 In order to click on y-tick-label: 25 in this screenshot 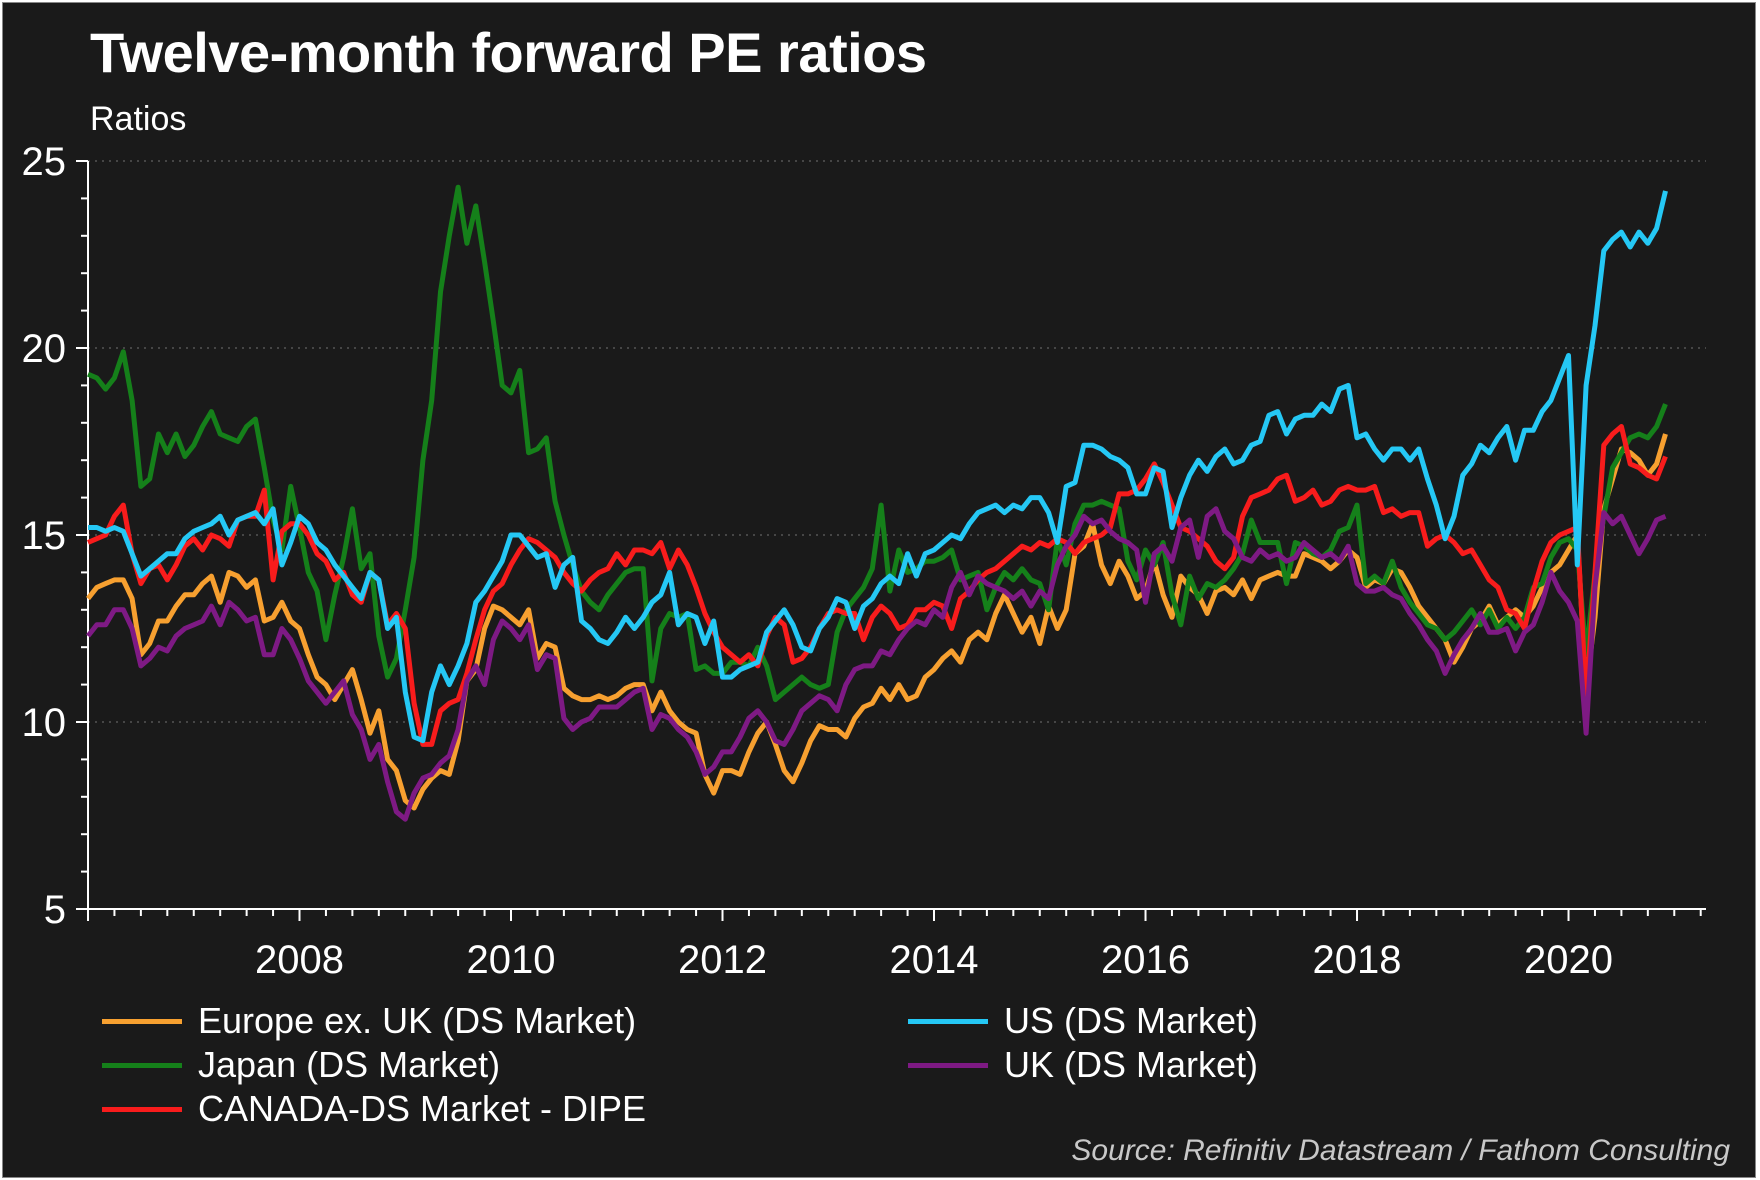, I will do `click(44, 162)`.